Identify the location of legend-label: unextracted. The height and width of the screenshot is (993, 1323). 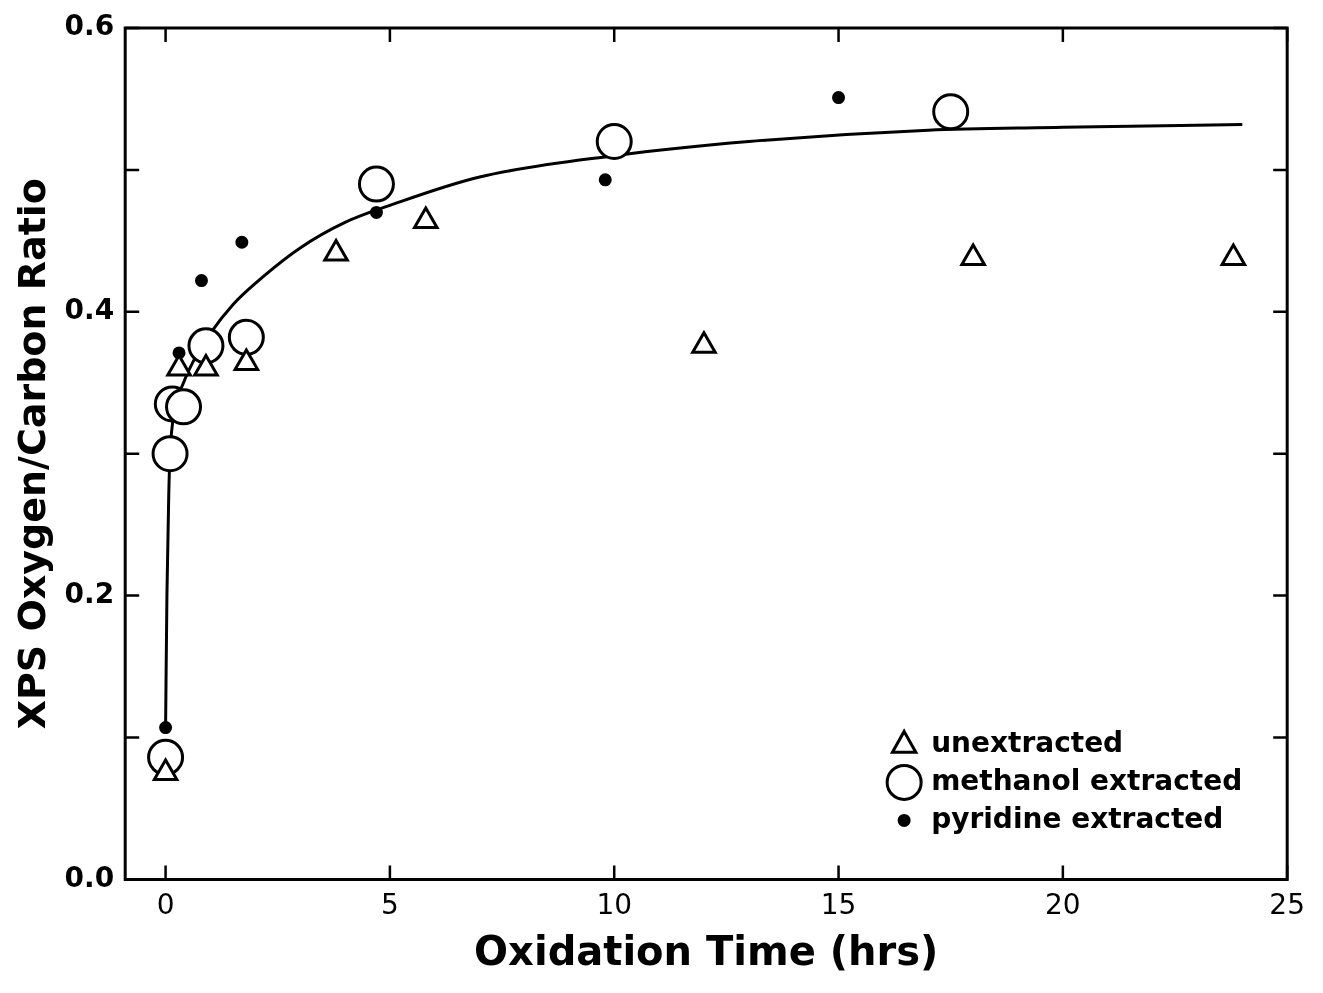
(1027, 742).